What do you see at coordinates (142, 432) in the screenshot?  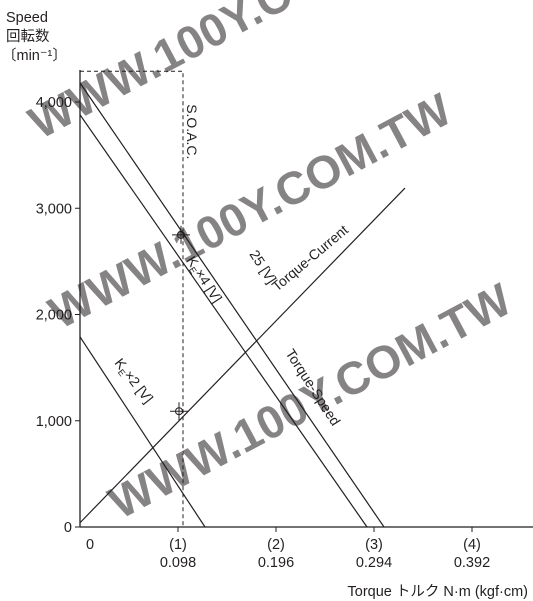 I see `ke2-line` at bounding box center [142, 432].